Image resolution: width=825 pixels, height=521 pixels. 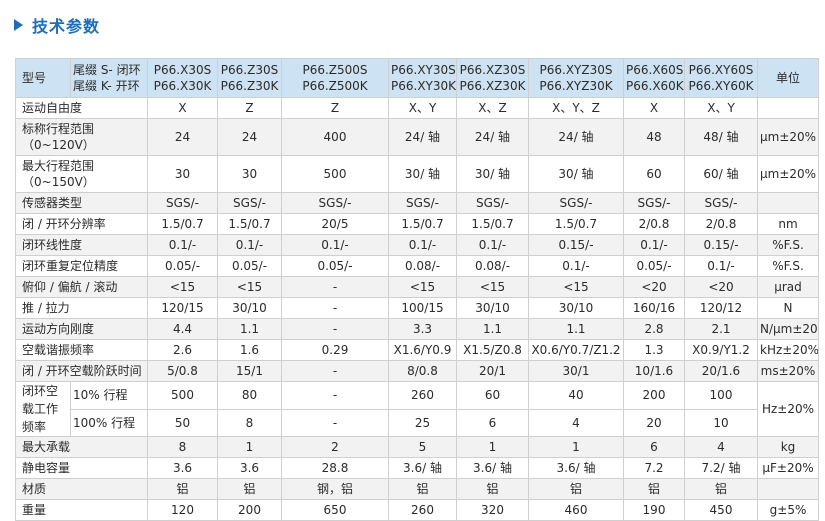 What do you see at coordinates (654, 447) in the screenshot?
I see `value-cell: 6` at bounding box center [654, 447].